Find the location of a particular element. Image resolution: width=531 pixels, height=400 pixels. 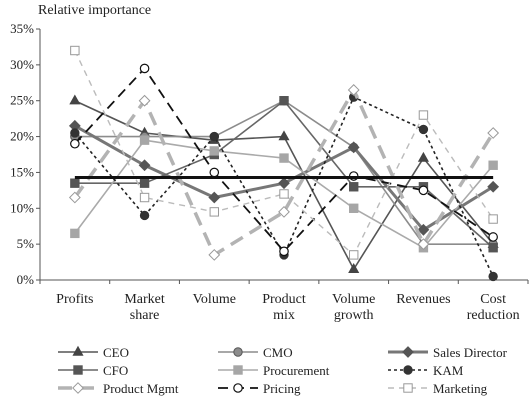

legend-label: KAM is located at coordinates (448, 370).